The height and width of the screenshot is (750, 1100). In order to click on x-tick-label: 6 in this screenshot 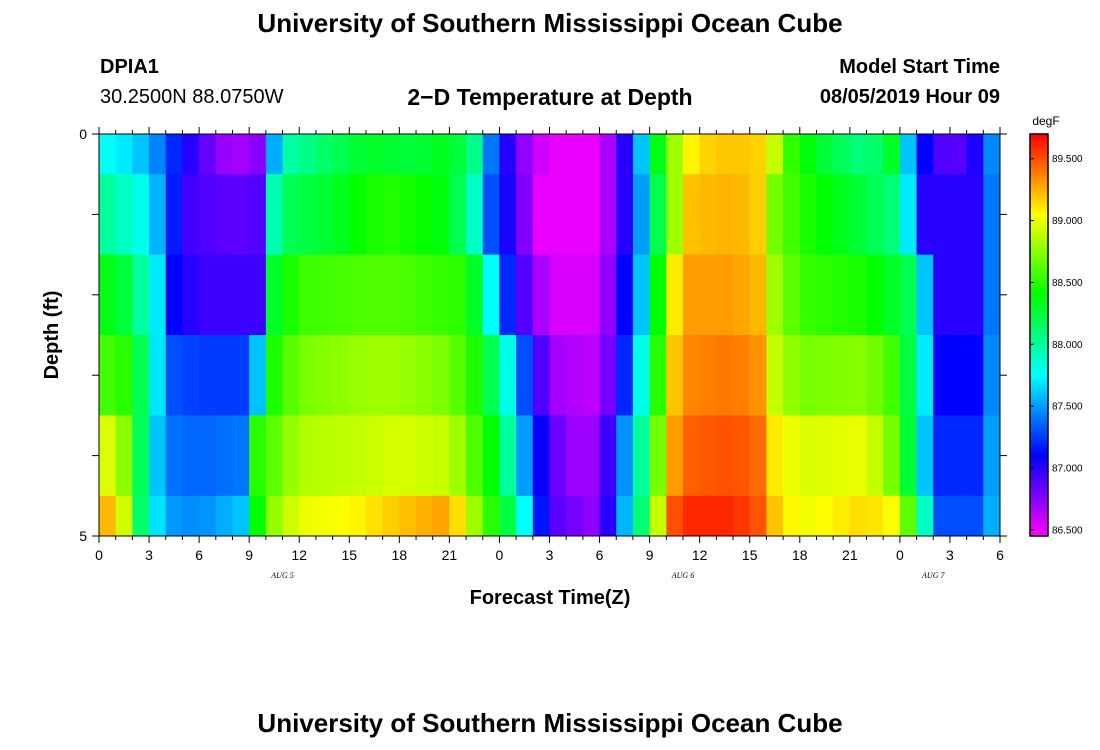, I will do `click(600, 555)`.